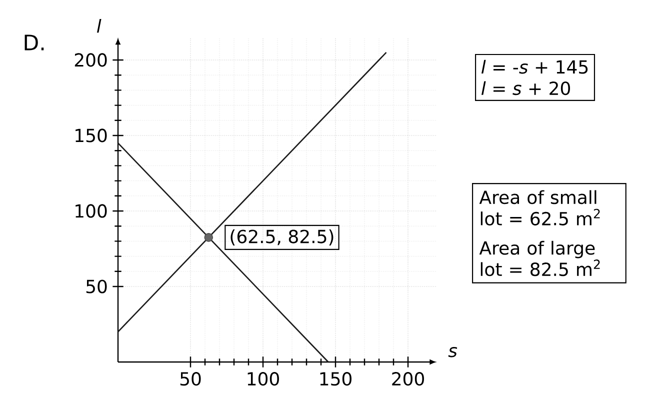  Describe the element at coordinates (91, 211) in the screenshot. I see `y-tick-label: 100` at that location.